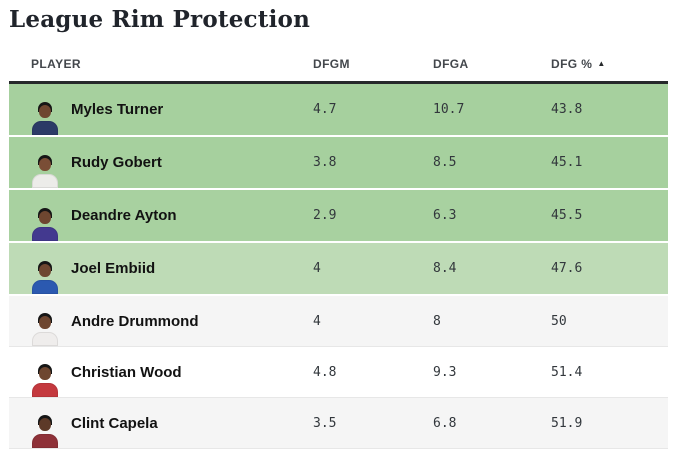 This screenshot has height=473, width=679. I want to click on player-cell: Myles Turner, so click(161, 109).